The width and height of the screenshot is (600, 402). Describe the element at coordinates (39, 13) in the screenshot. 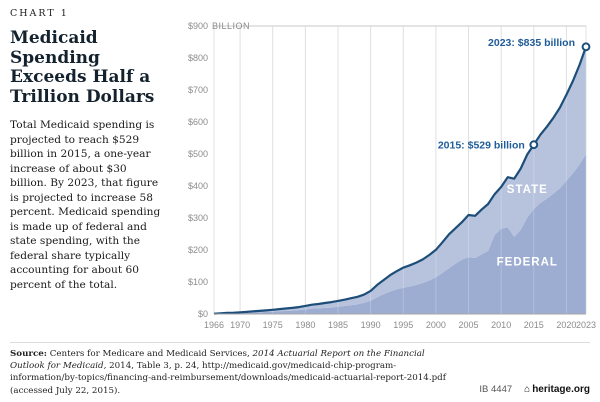

I see `chart-label: CHART 1` at that location.